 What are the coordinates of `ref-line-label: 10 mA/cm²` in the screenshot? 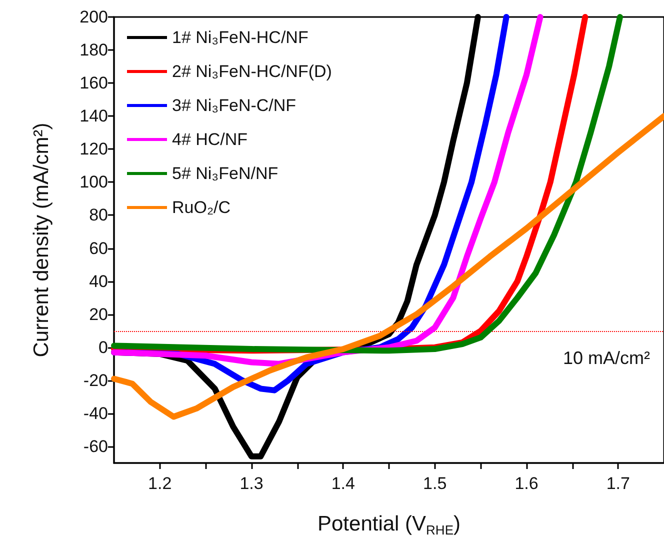 It's located at (606, 358).